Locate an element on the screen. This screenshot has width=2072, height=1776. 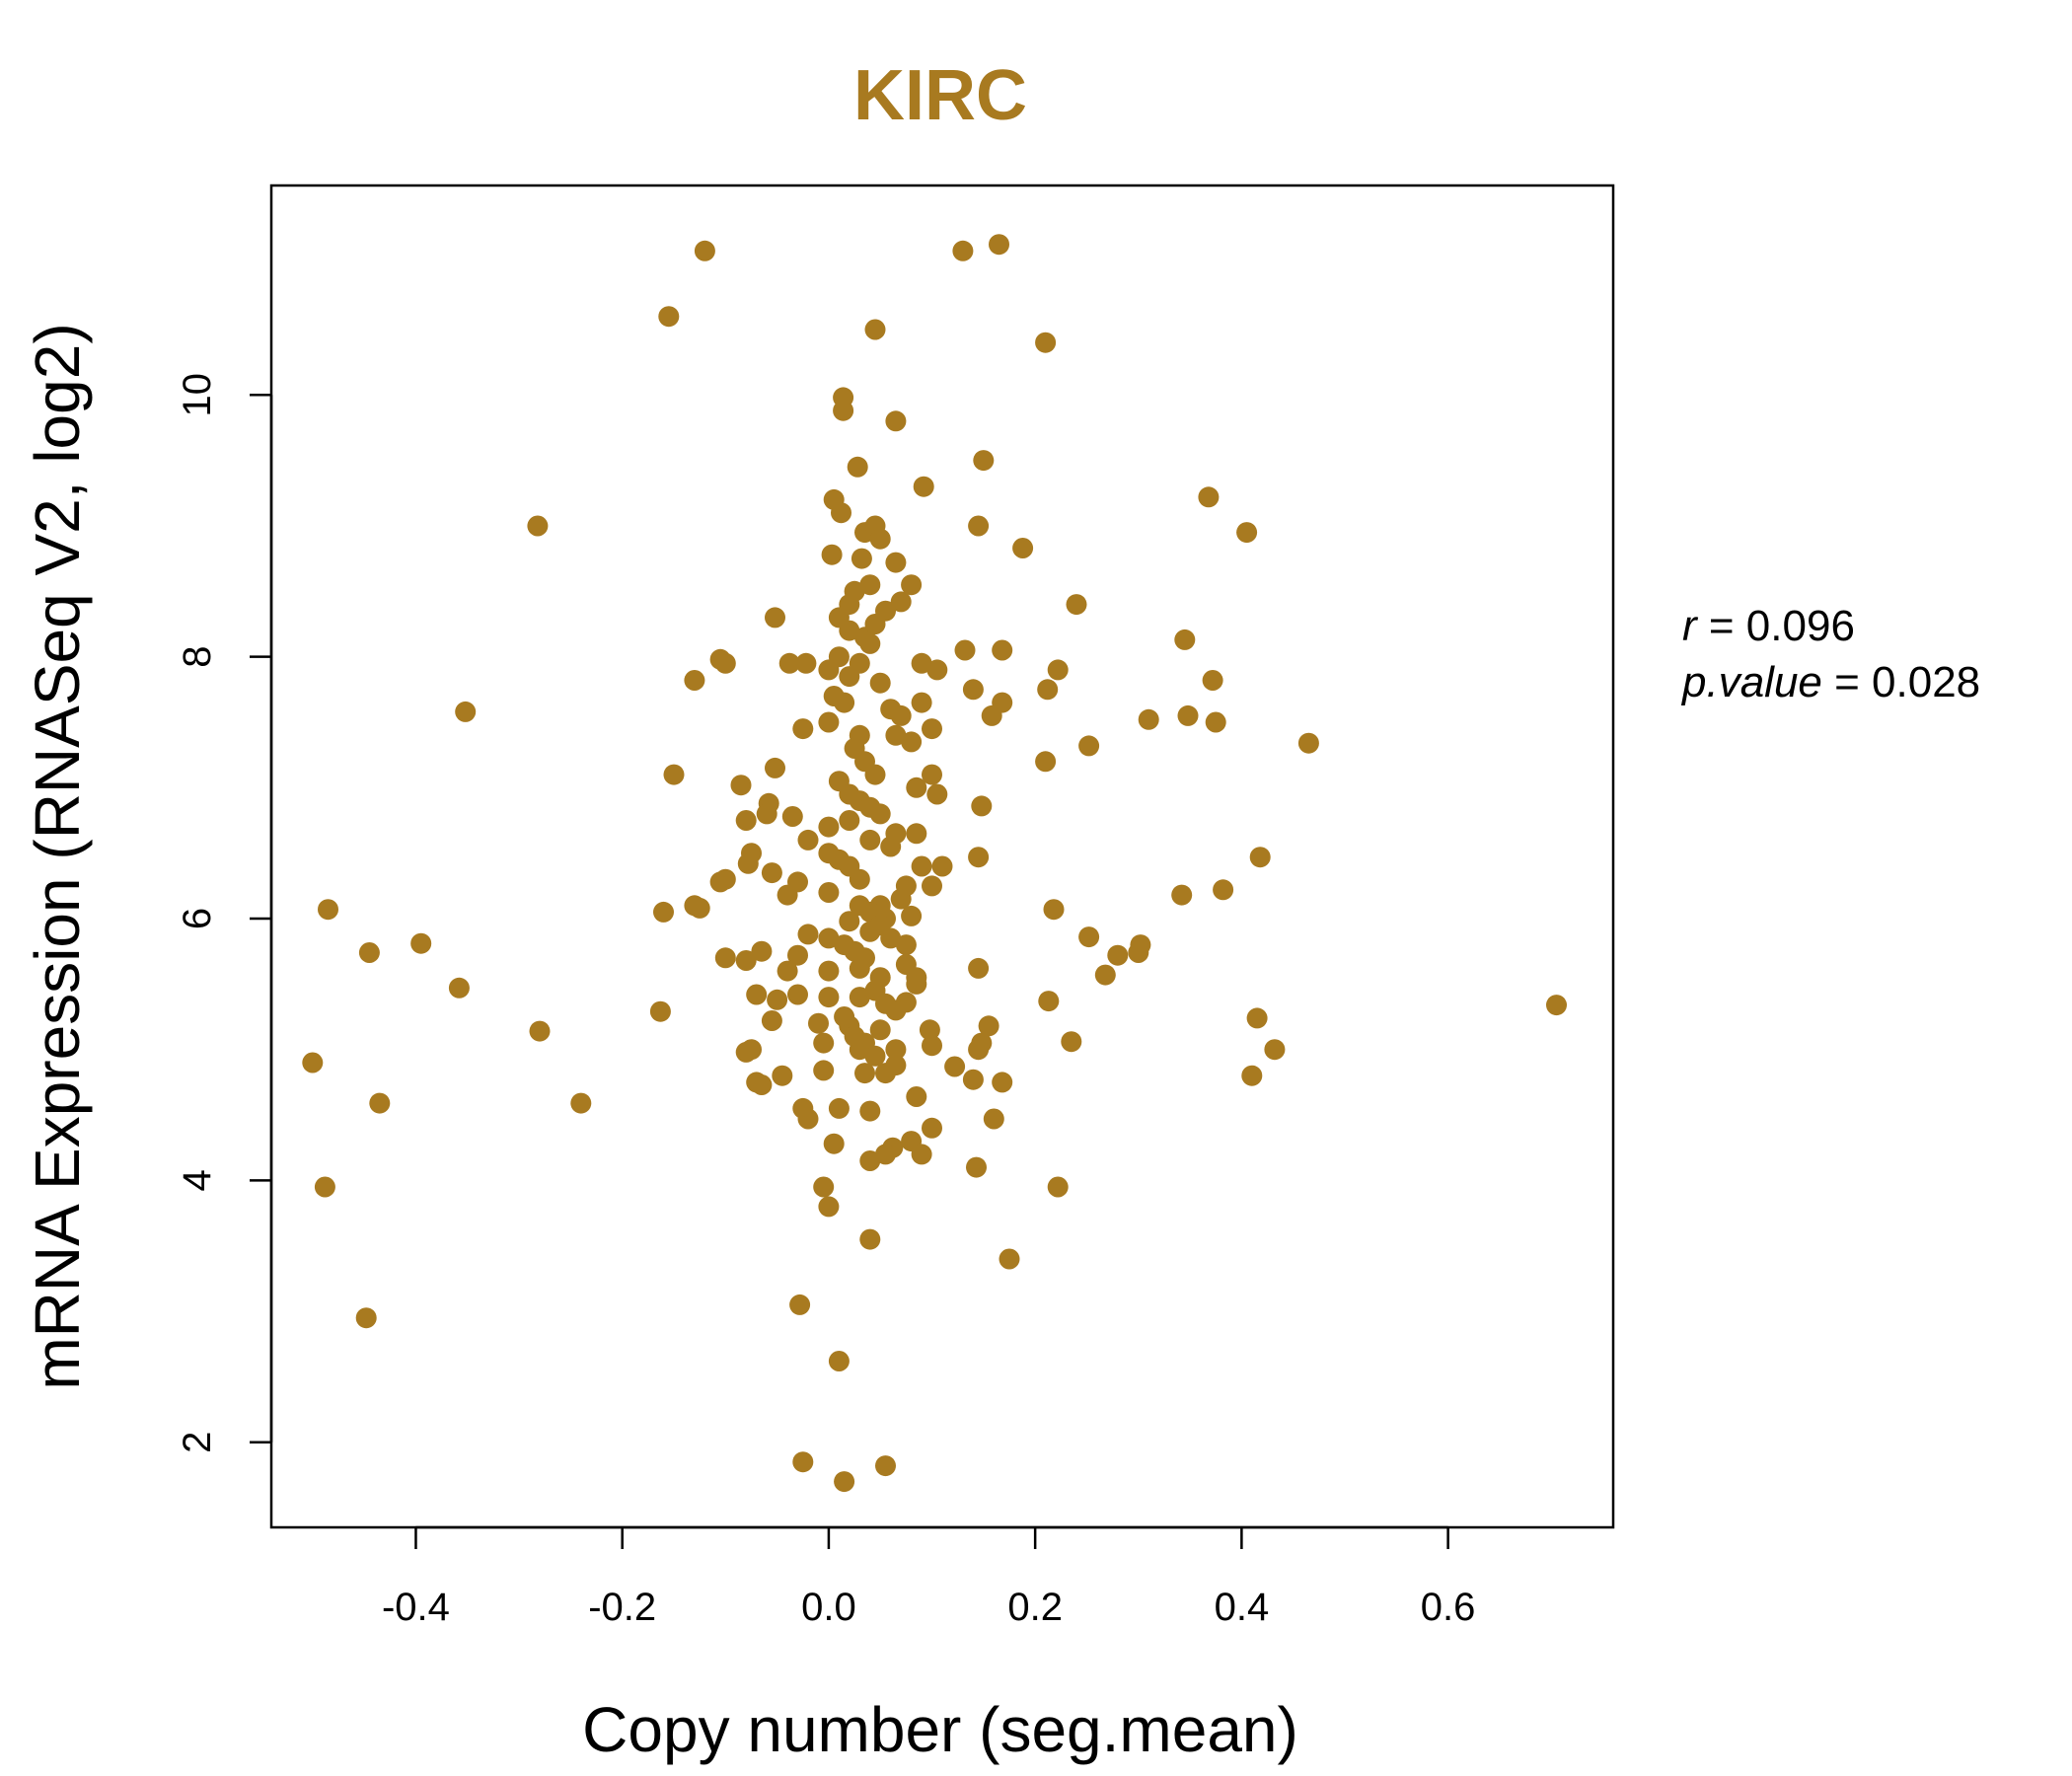
y-axis: 2 4 6 8 10 is located at coordinates (225, 913).